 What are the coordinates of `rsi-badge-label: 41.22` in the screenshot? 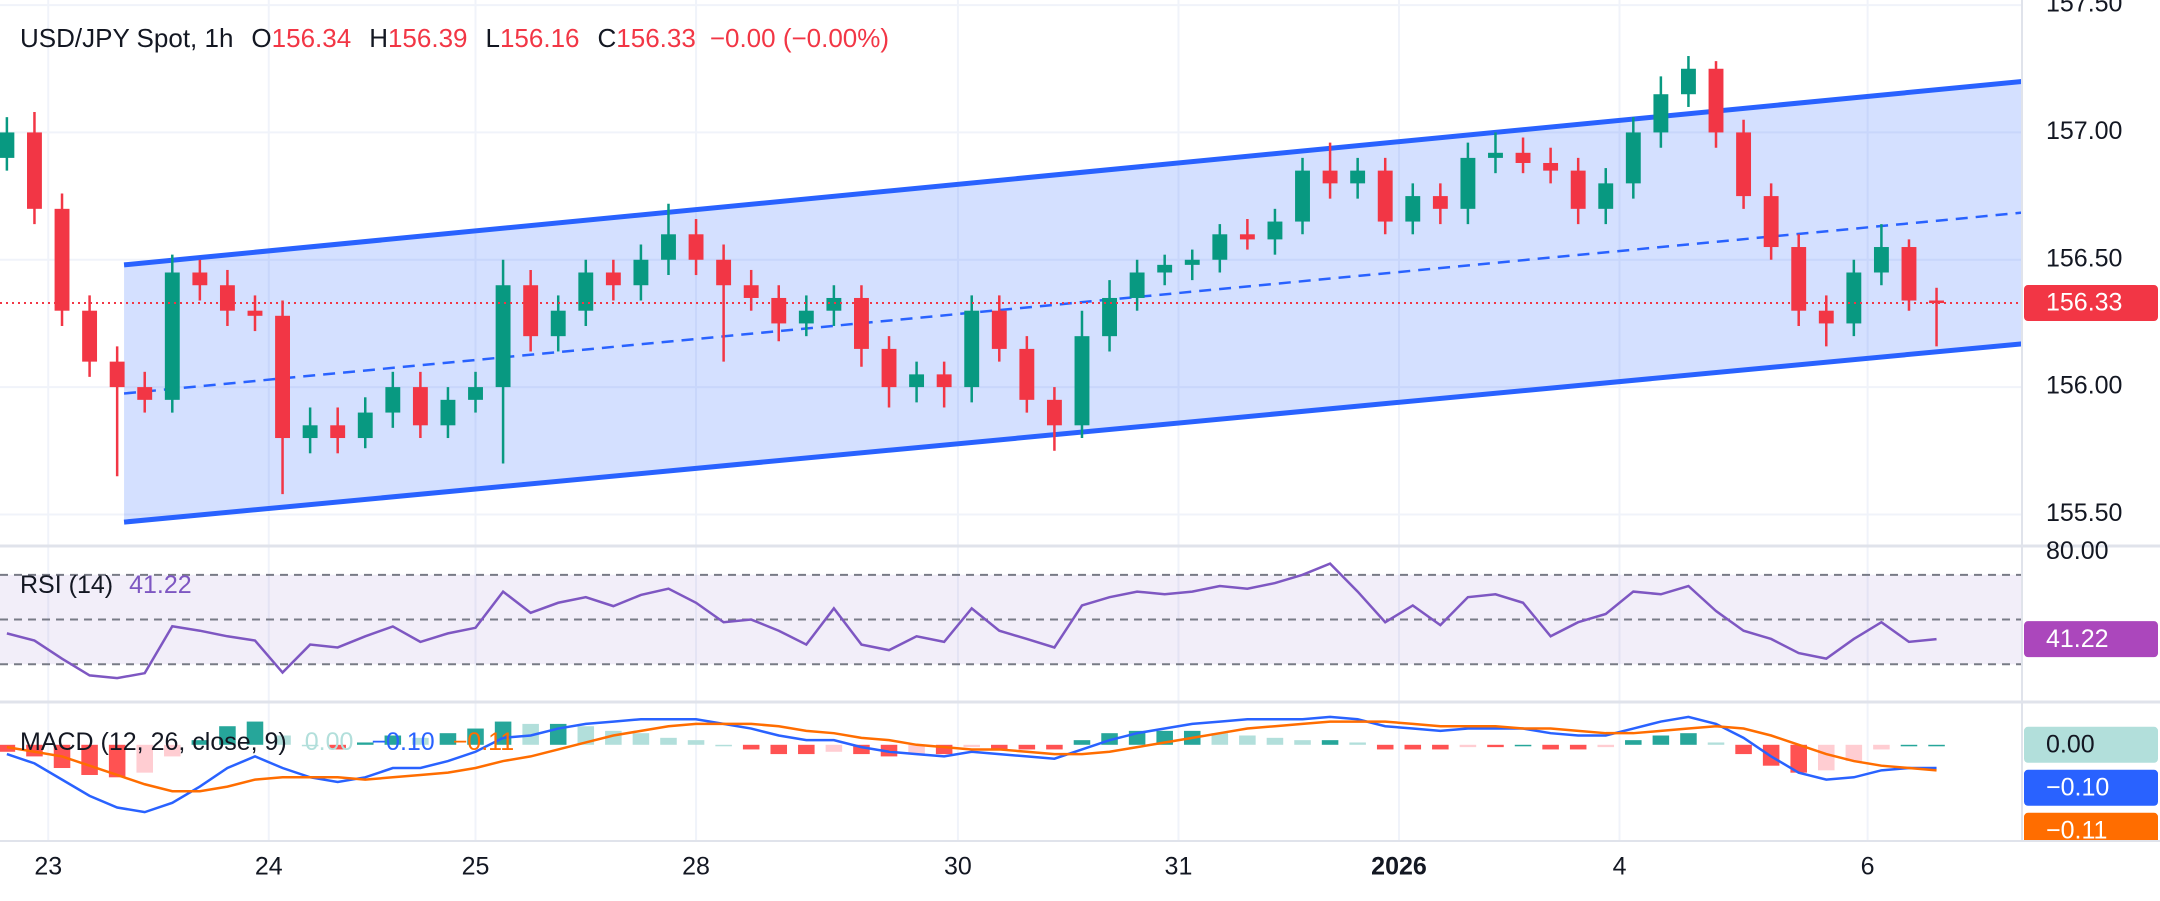 It's located at (2077, 639).